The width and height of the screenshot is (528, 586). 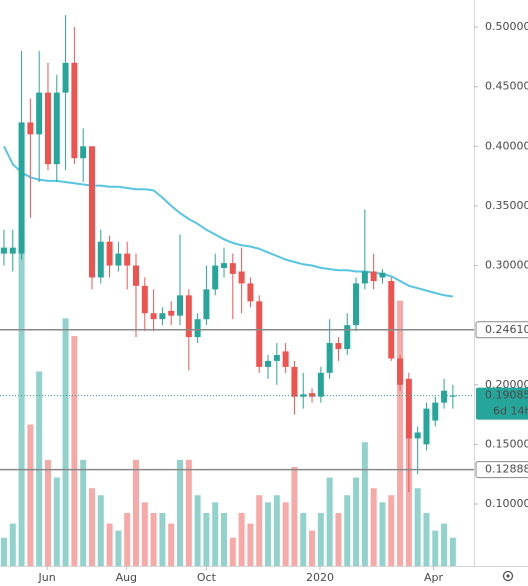 What do you see at coordinates (46, 577) in the screenshot?
I see `x-tick-label: Jun` at bounding box center [46, 577].